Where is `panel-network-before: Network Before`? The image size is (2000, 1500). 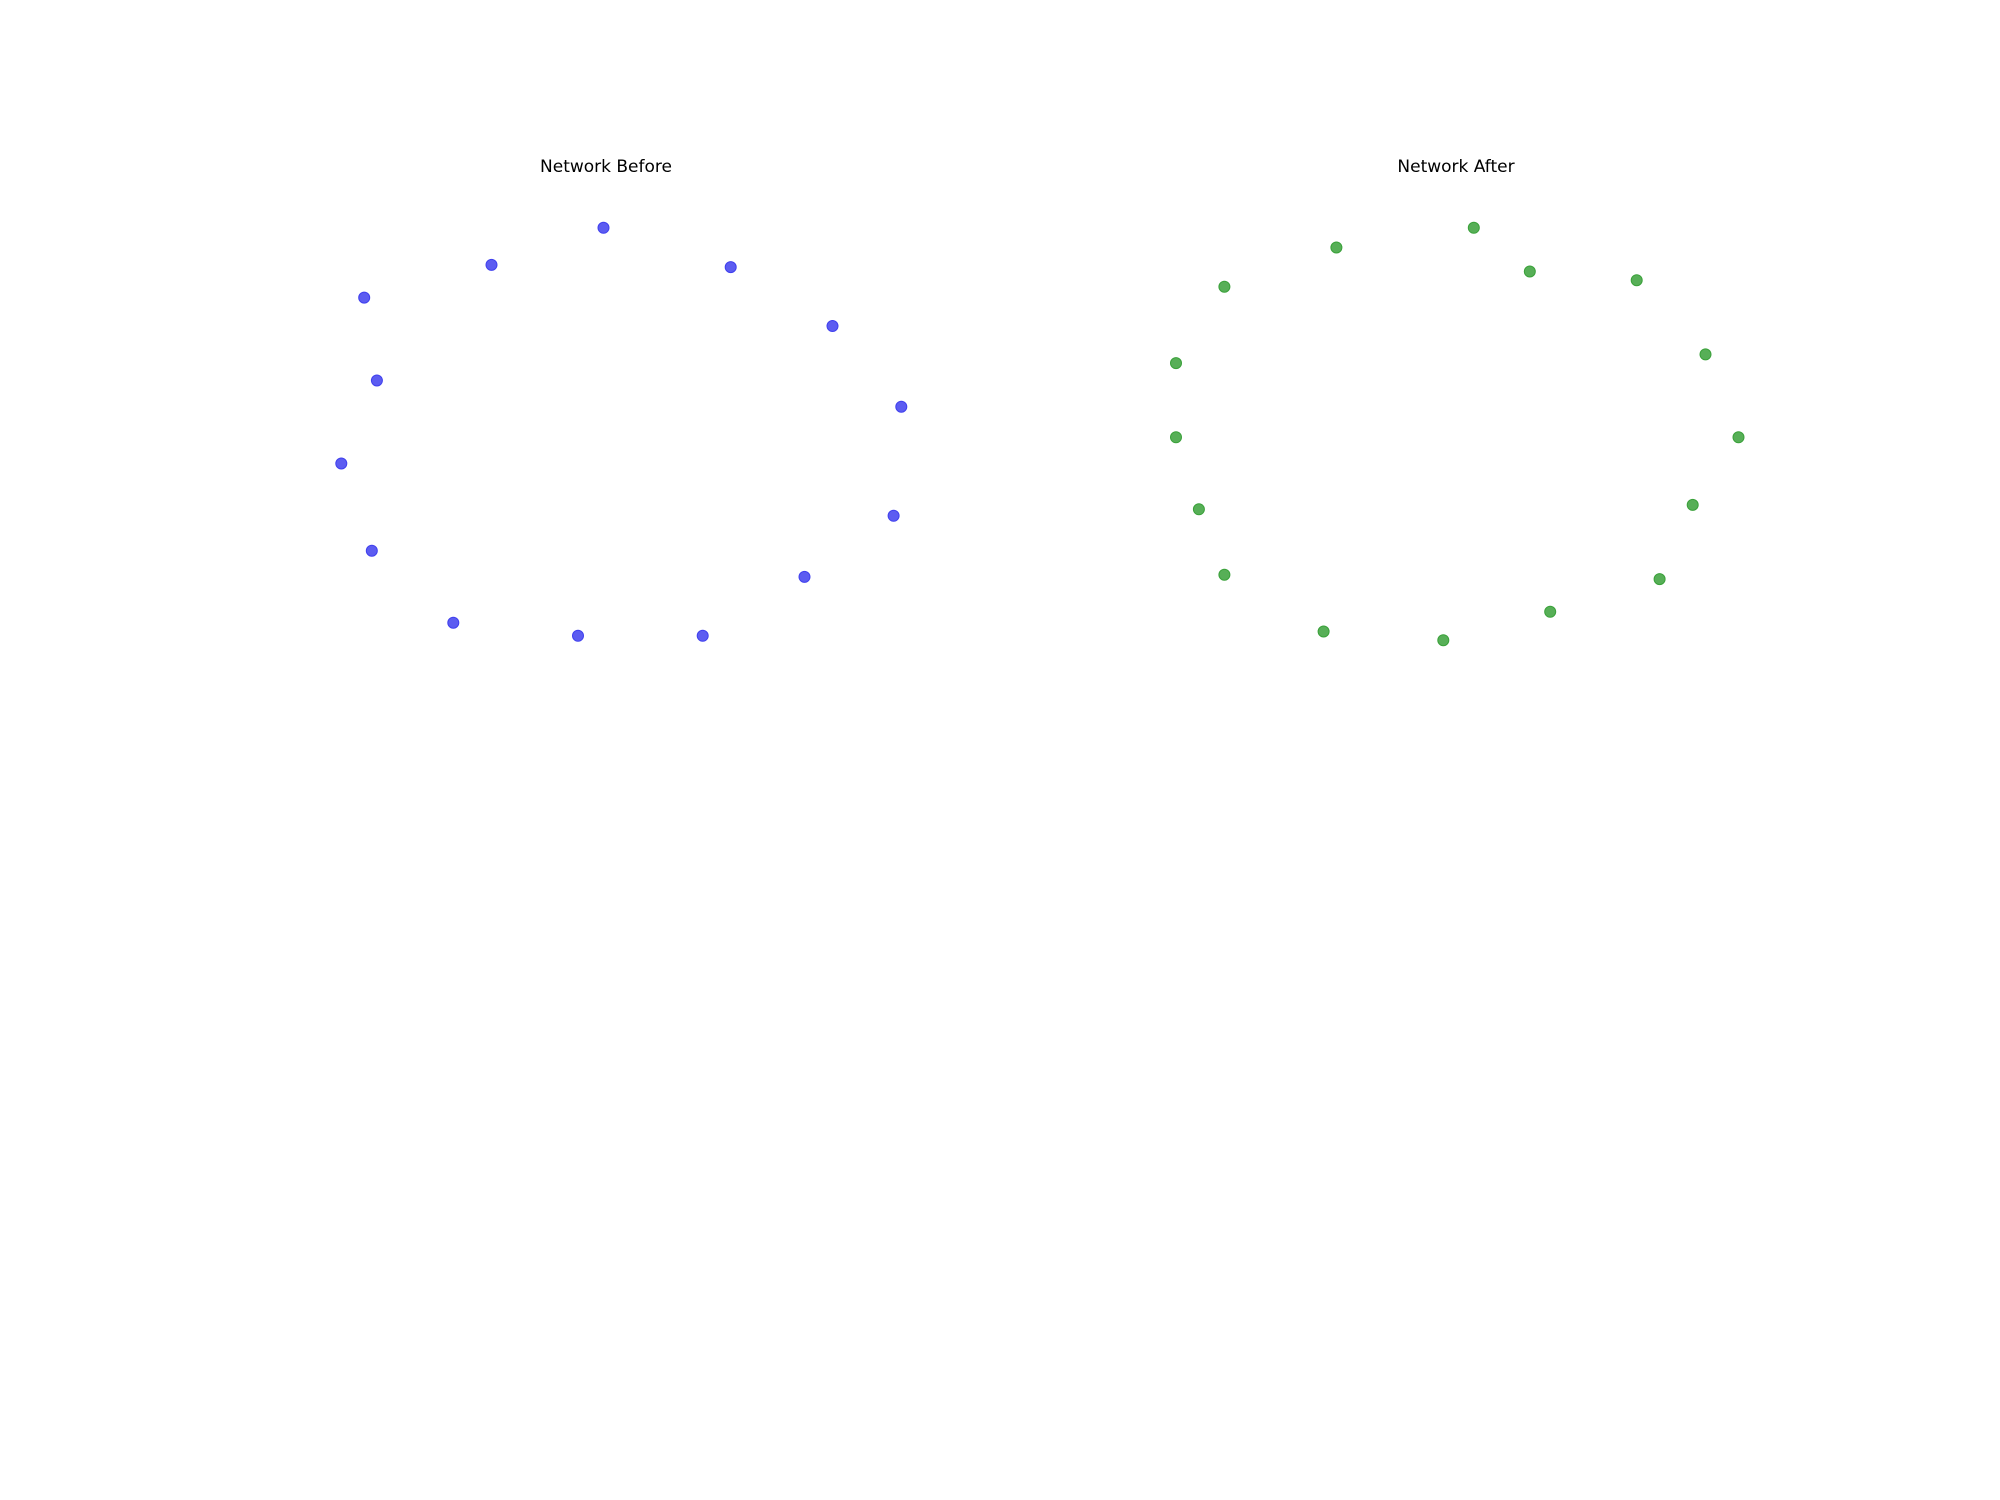 panel-network-before: Network Before is located at coordinates (621, 399).